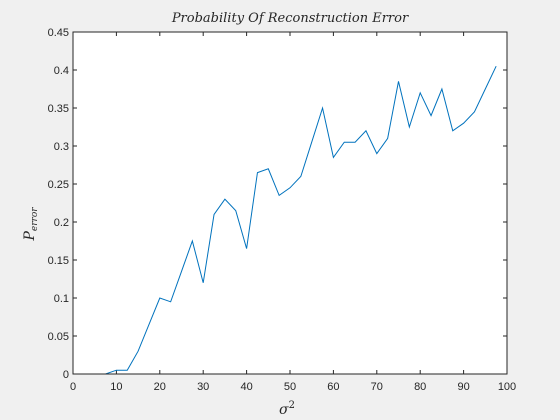 The width and height of the screenshot is (560, 420). I want to click on y-tick-label: 0.3, so click(61, 147).